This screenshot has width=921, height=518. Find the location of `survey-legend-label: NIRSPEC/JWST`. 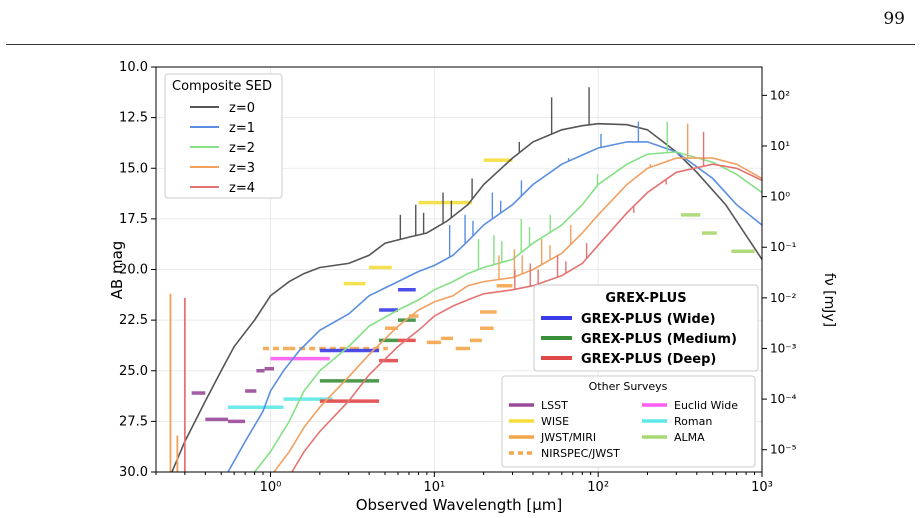

survey-legend-label: NIRSPEC/JWST is located at coordinates (580, 453).